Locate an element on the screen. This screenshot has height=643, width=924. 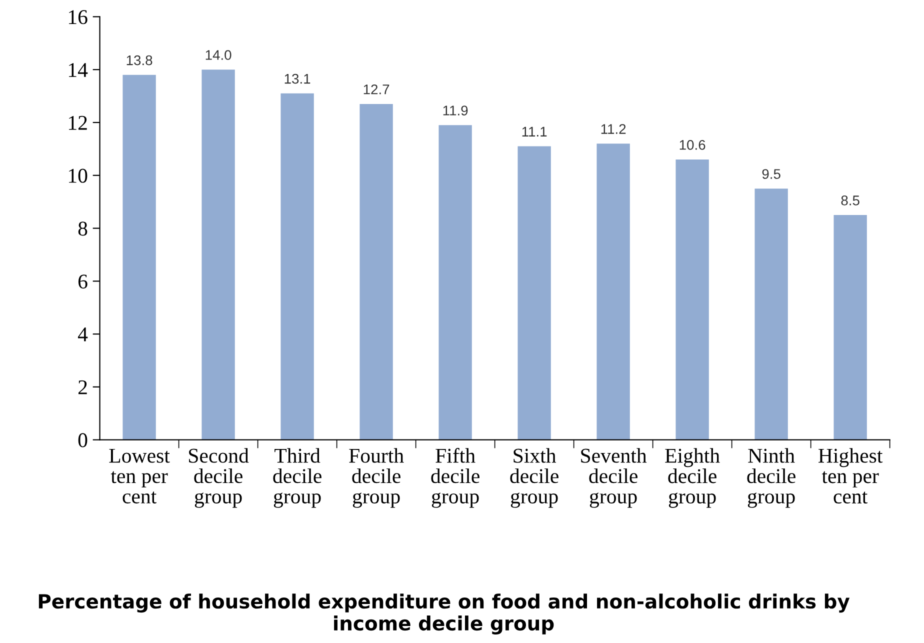
x-tick-label: Ninth decile group is located at coordinates (771, 478).